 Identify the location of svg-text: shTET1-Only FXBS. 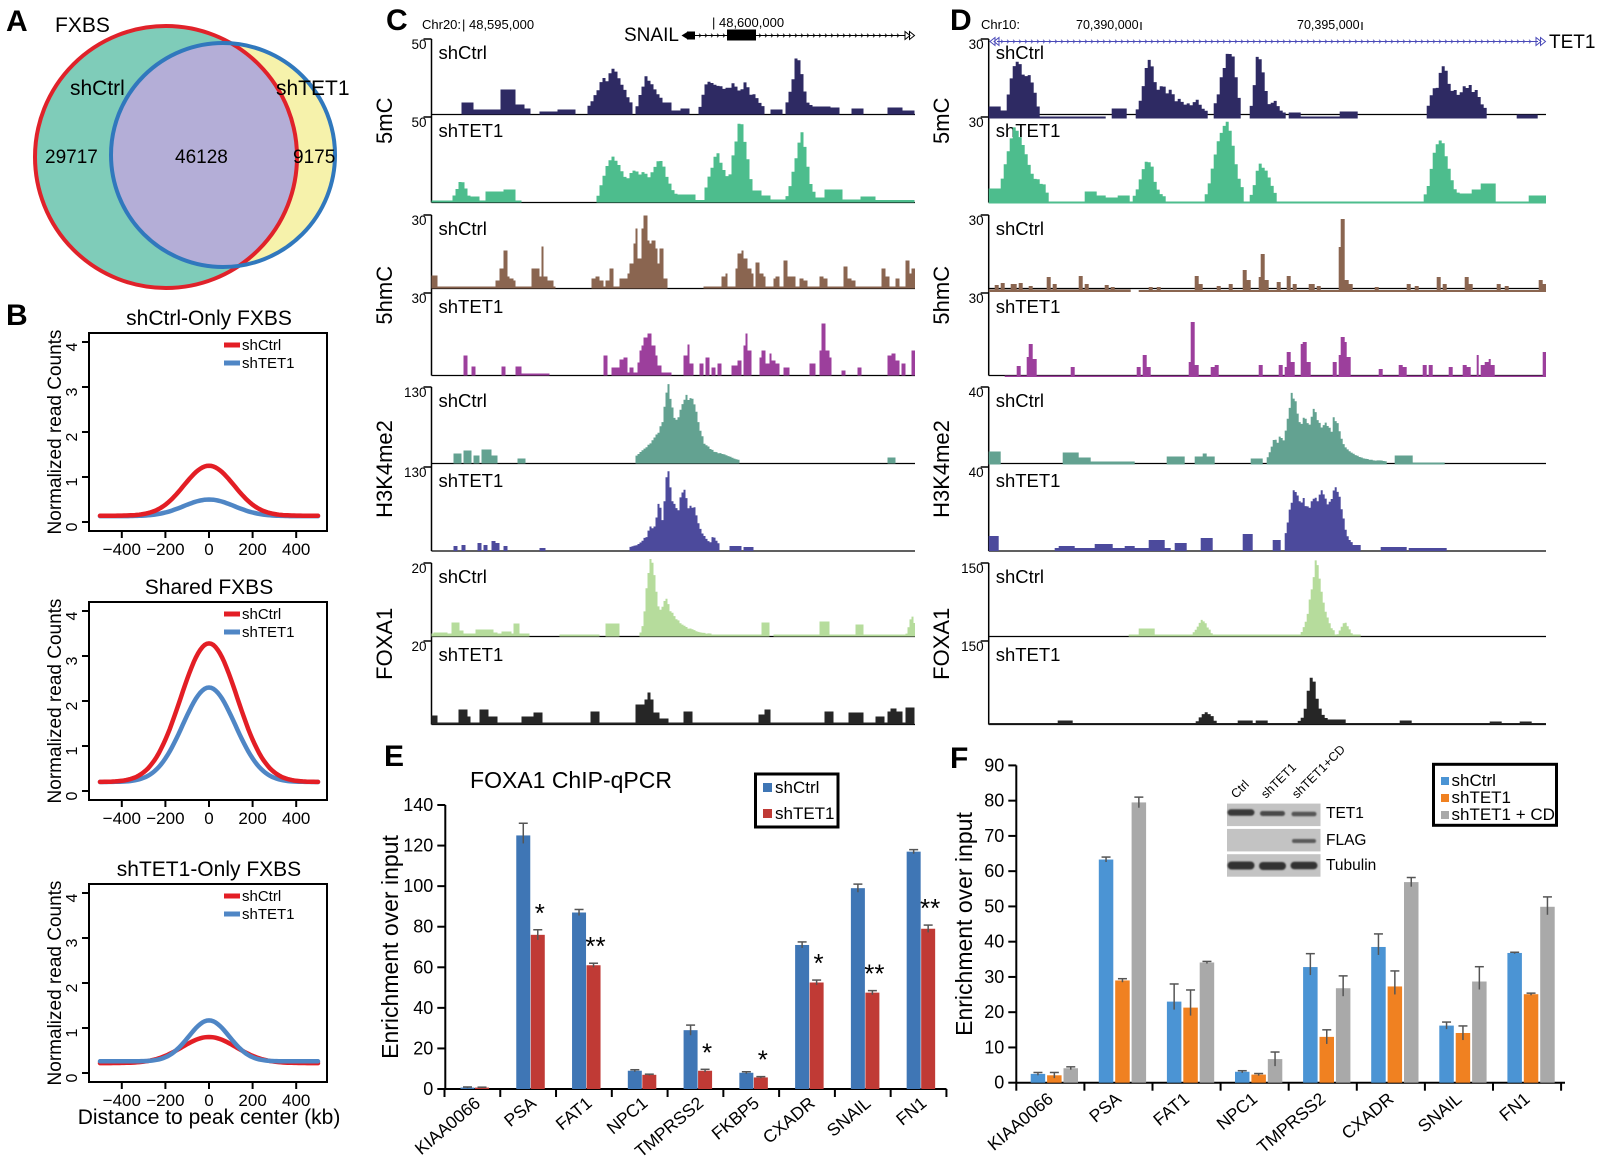
(209, 869).